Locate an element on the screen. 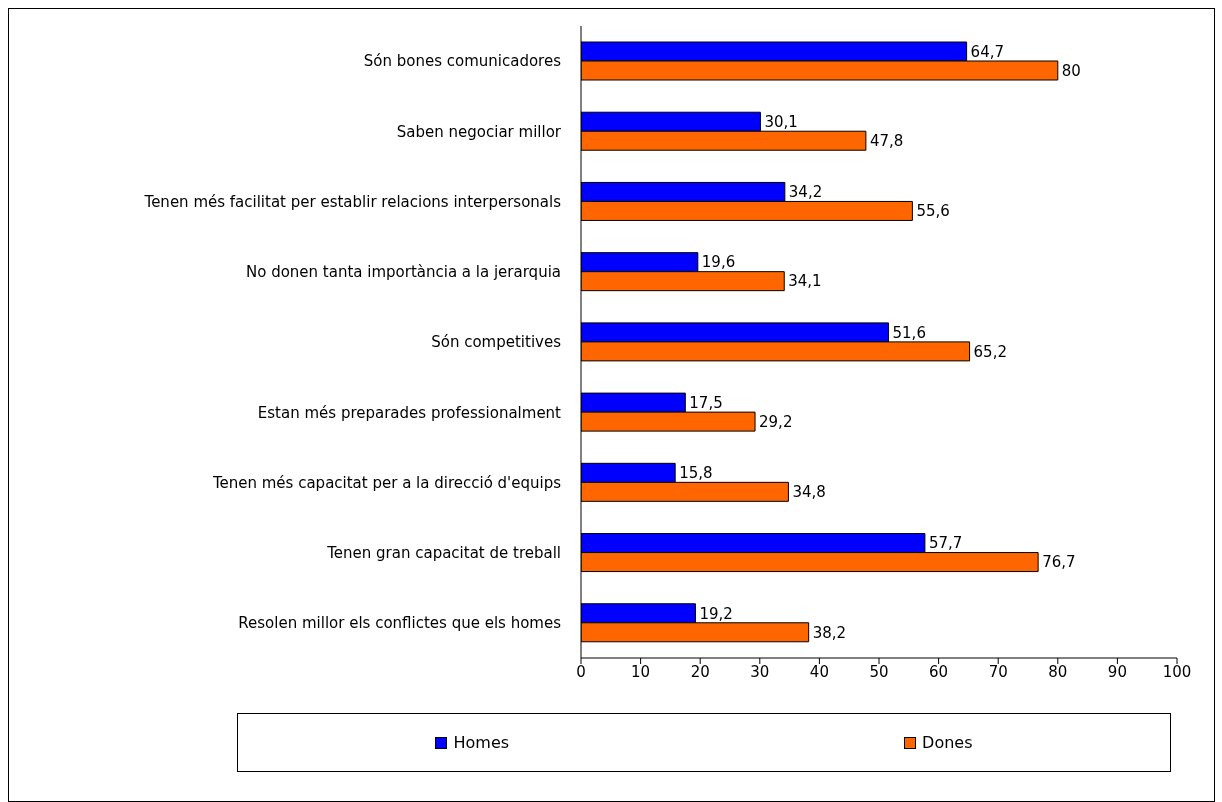 The image size is (1222, 802). y-tick-label: Saben negociar millor is located at coordinates (479, 131).